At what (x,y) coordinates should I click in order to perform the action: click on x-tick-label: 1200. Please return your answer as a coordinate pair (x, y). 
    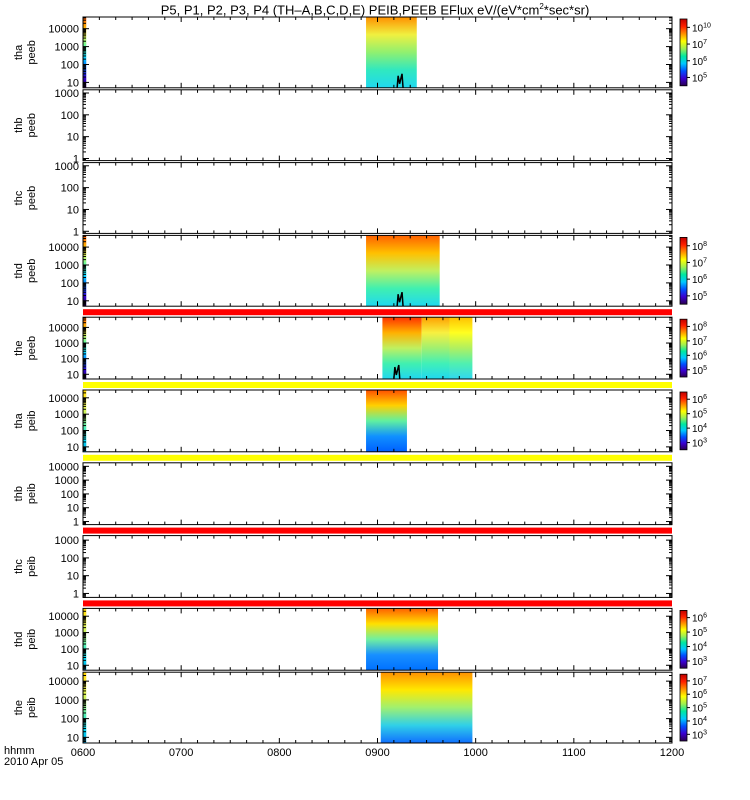
    Looking at the image, I should click on (672, 753).